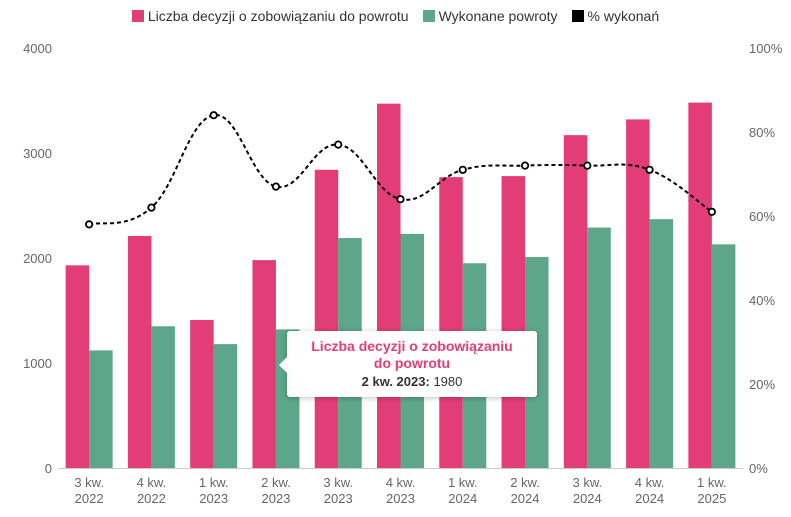 The width and height of the screenshot is (791, 517). What do you see at coordinates (412, 354) in the screenshot?
I see `tooltip-series-name: Liczba decyzji o zobowiązaniu do powrotu` at bounding box center [412, 354].